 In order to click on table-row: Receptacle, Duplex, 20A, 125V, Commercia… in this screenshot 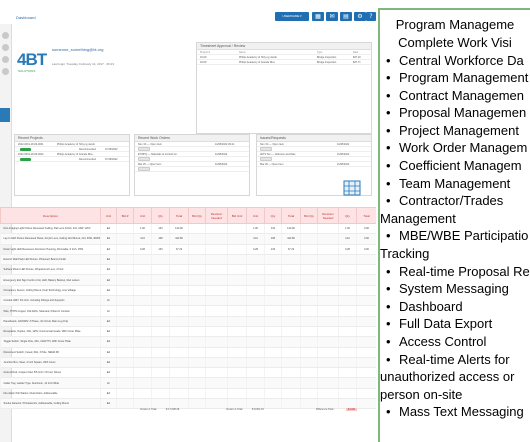, I will do `click(188, 332)`.